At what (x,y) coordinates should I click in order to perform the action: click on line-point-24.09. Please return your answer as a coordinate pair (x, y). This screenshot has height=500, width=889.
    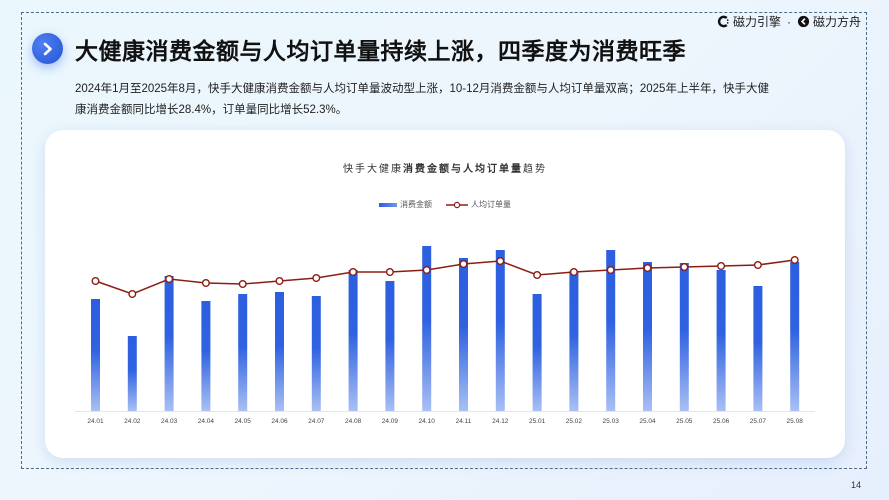
    Looking at the image, I should click on (389, 271).